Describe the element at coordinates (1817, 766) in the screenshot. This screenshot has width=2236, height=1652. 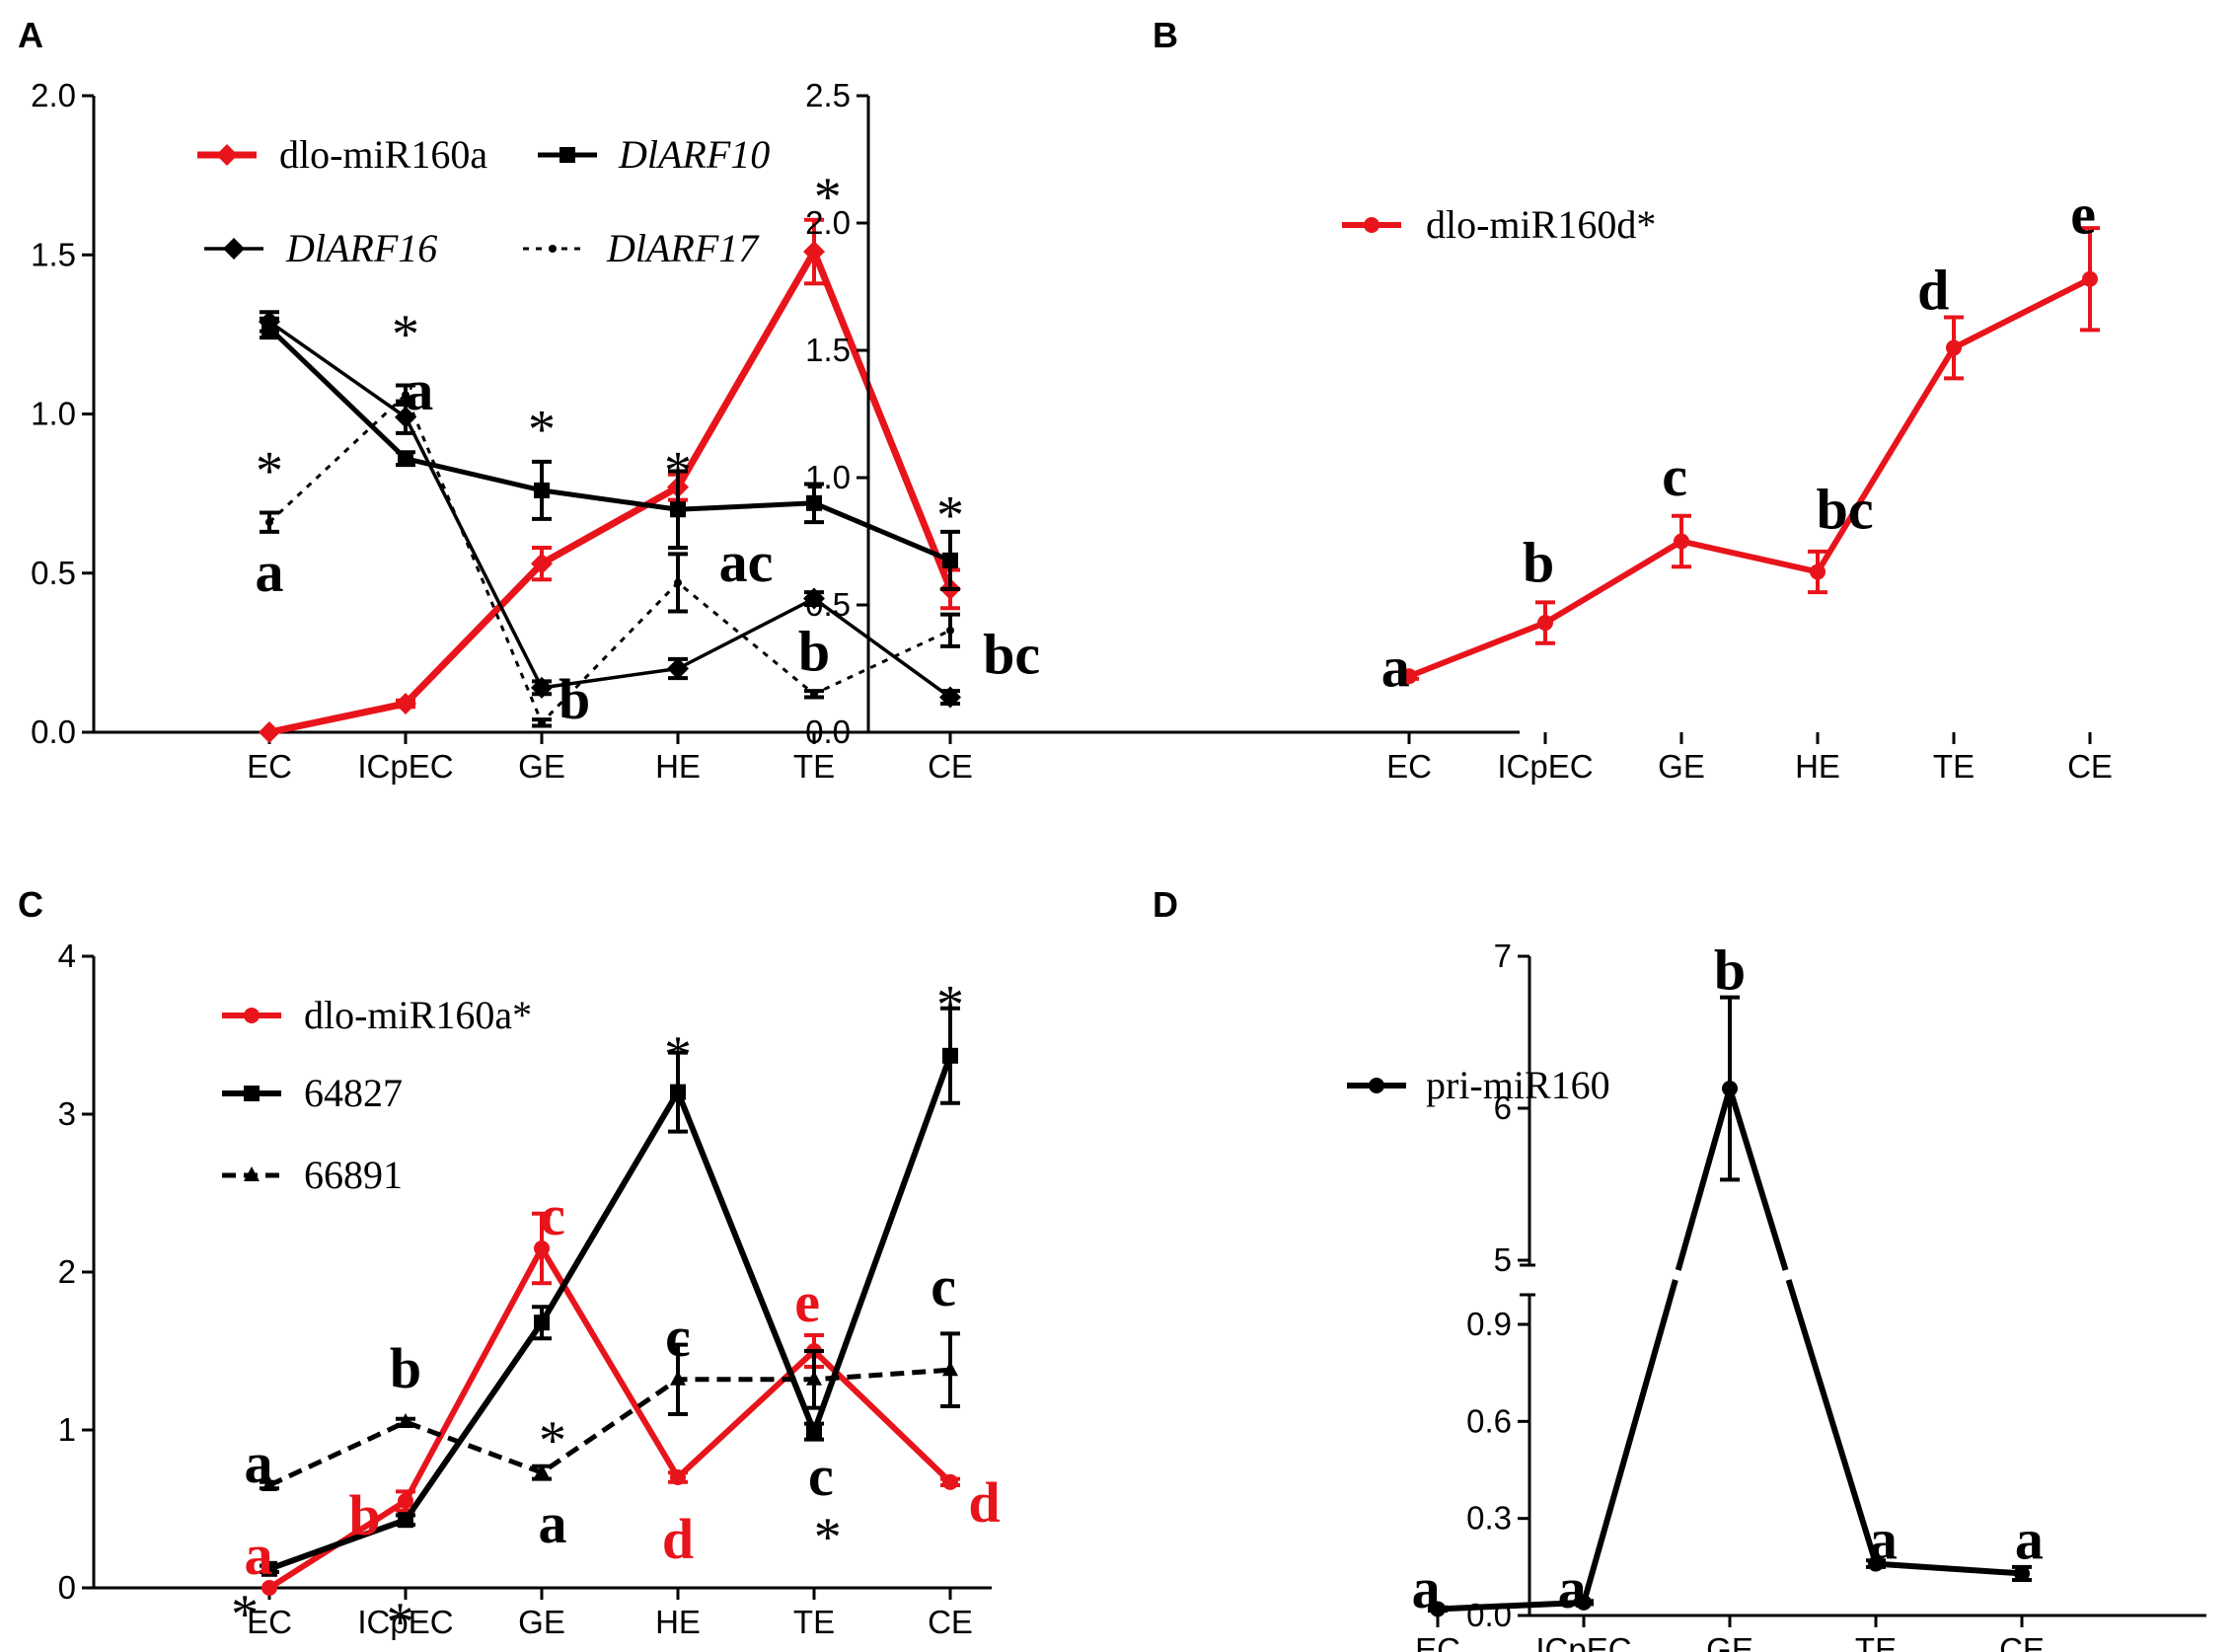
I see `x-tick-label: HE` at that location.